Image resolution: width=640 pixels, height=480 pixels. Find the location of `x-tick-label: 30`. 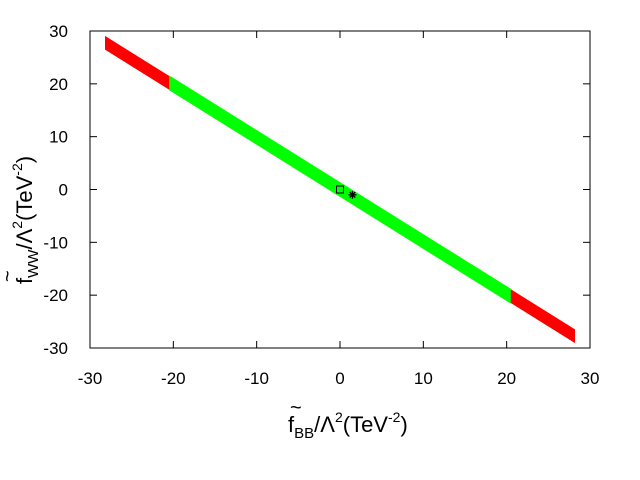

x-tick-label: 30 is located at coordinates (590, 378).